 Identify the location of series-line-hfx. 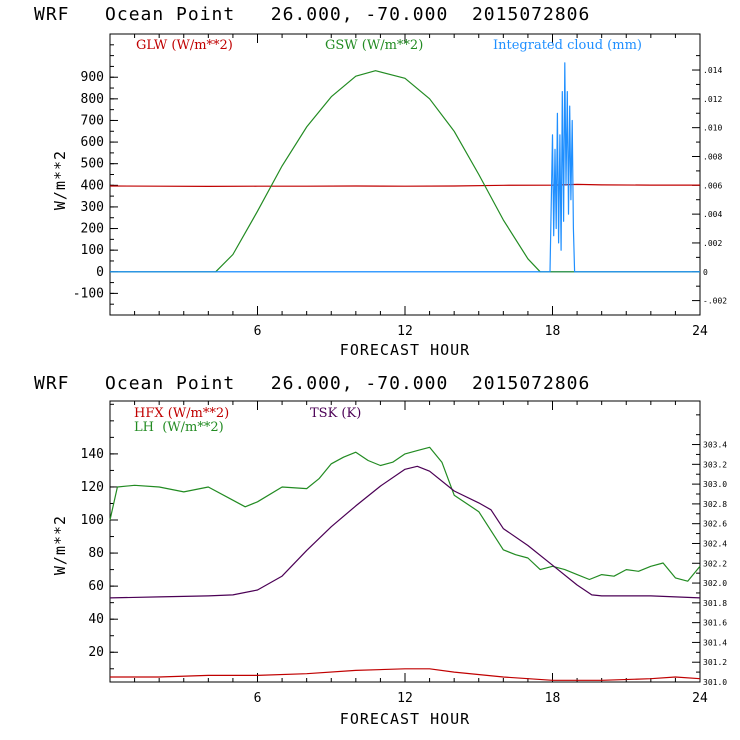
(405, 674).